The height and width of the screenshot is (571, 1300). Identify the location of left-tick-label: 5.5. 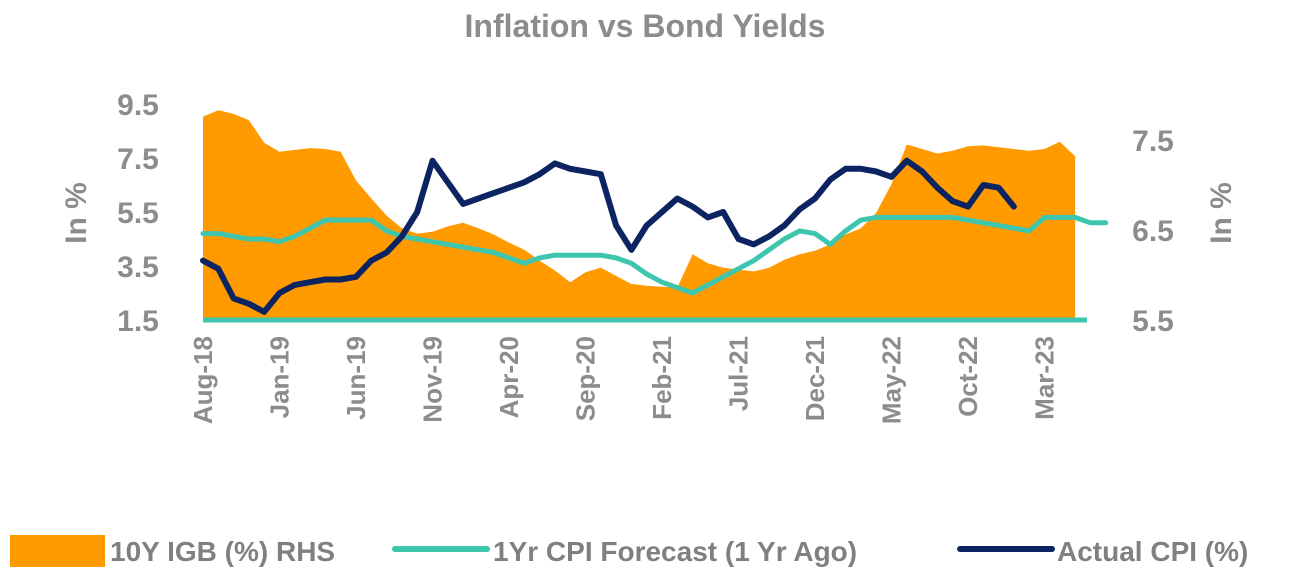
(138, 213).